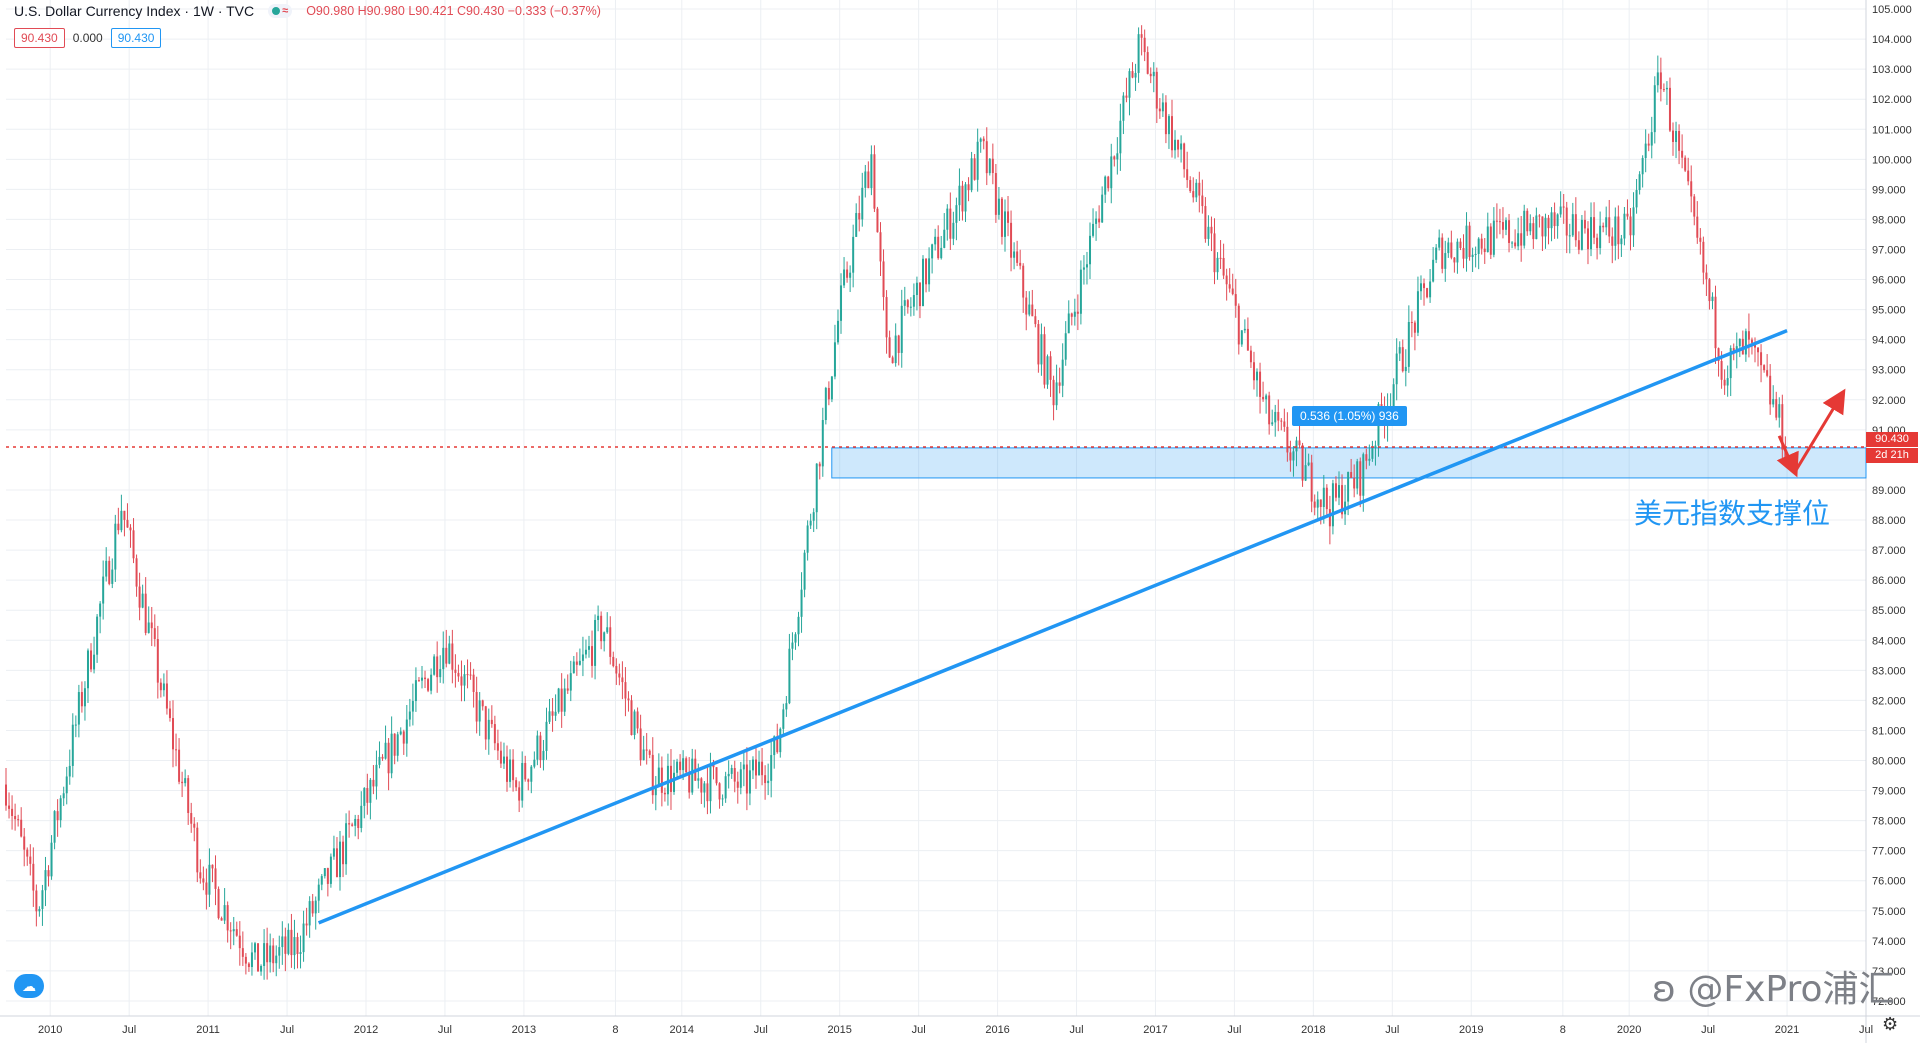  What do you see at coordinates (1819, 430) in the screenshot?
I see `forecast-arrow` at bounding box center [1819, 430].